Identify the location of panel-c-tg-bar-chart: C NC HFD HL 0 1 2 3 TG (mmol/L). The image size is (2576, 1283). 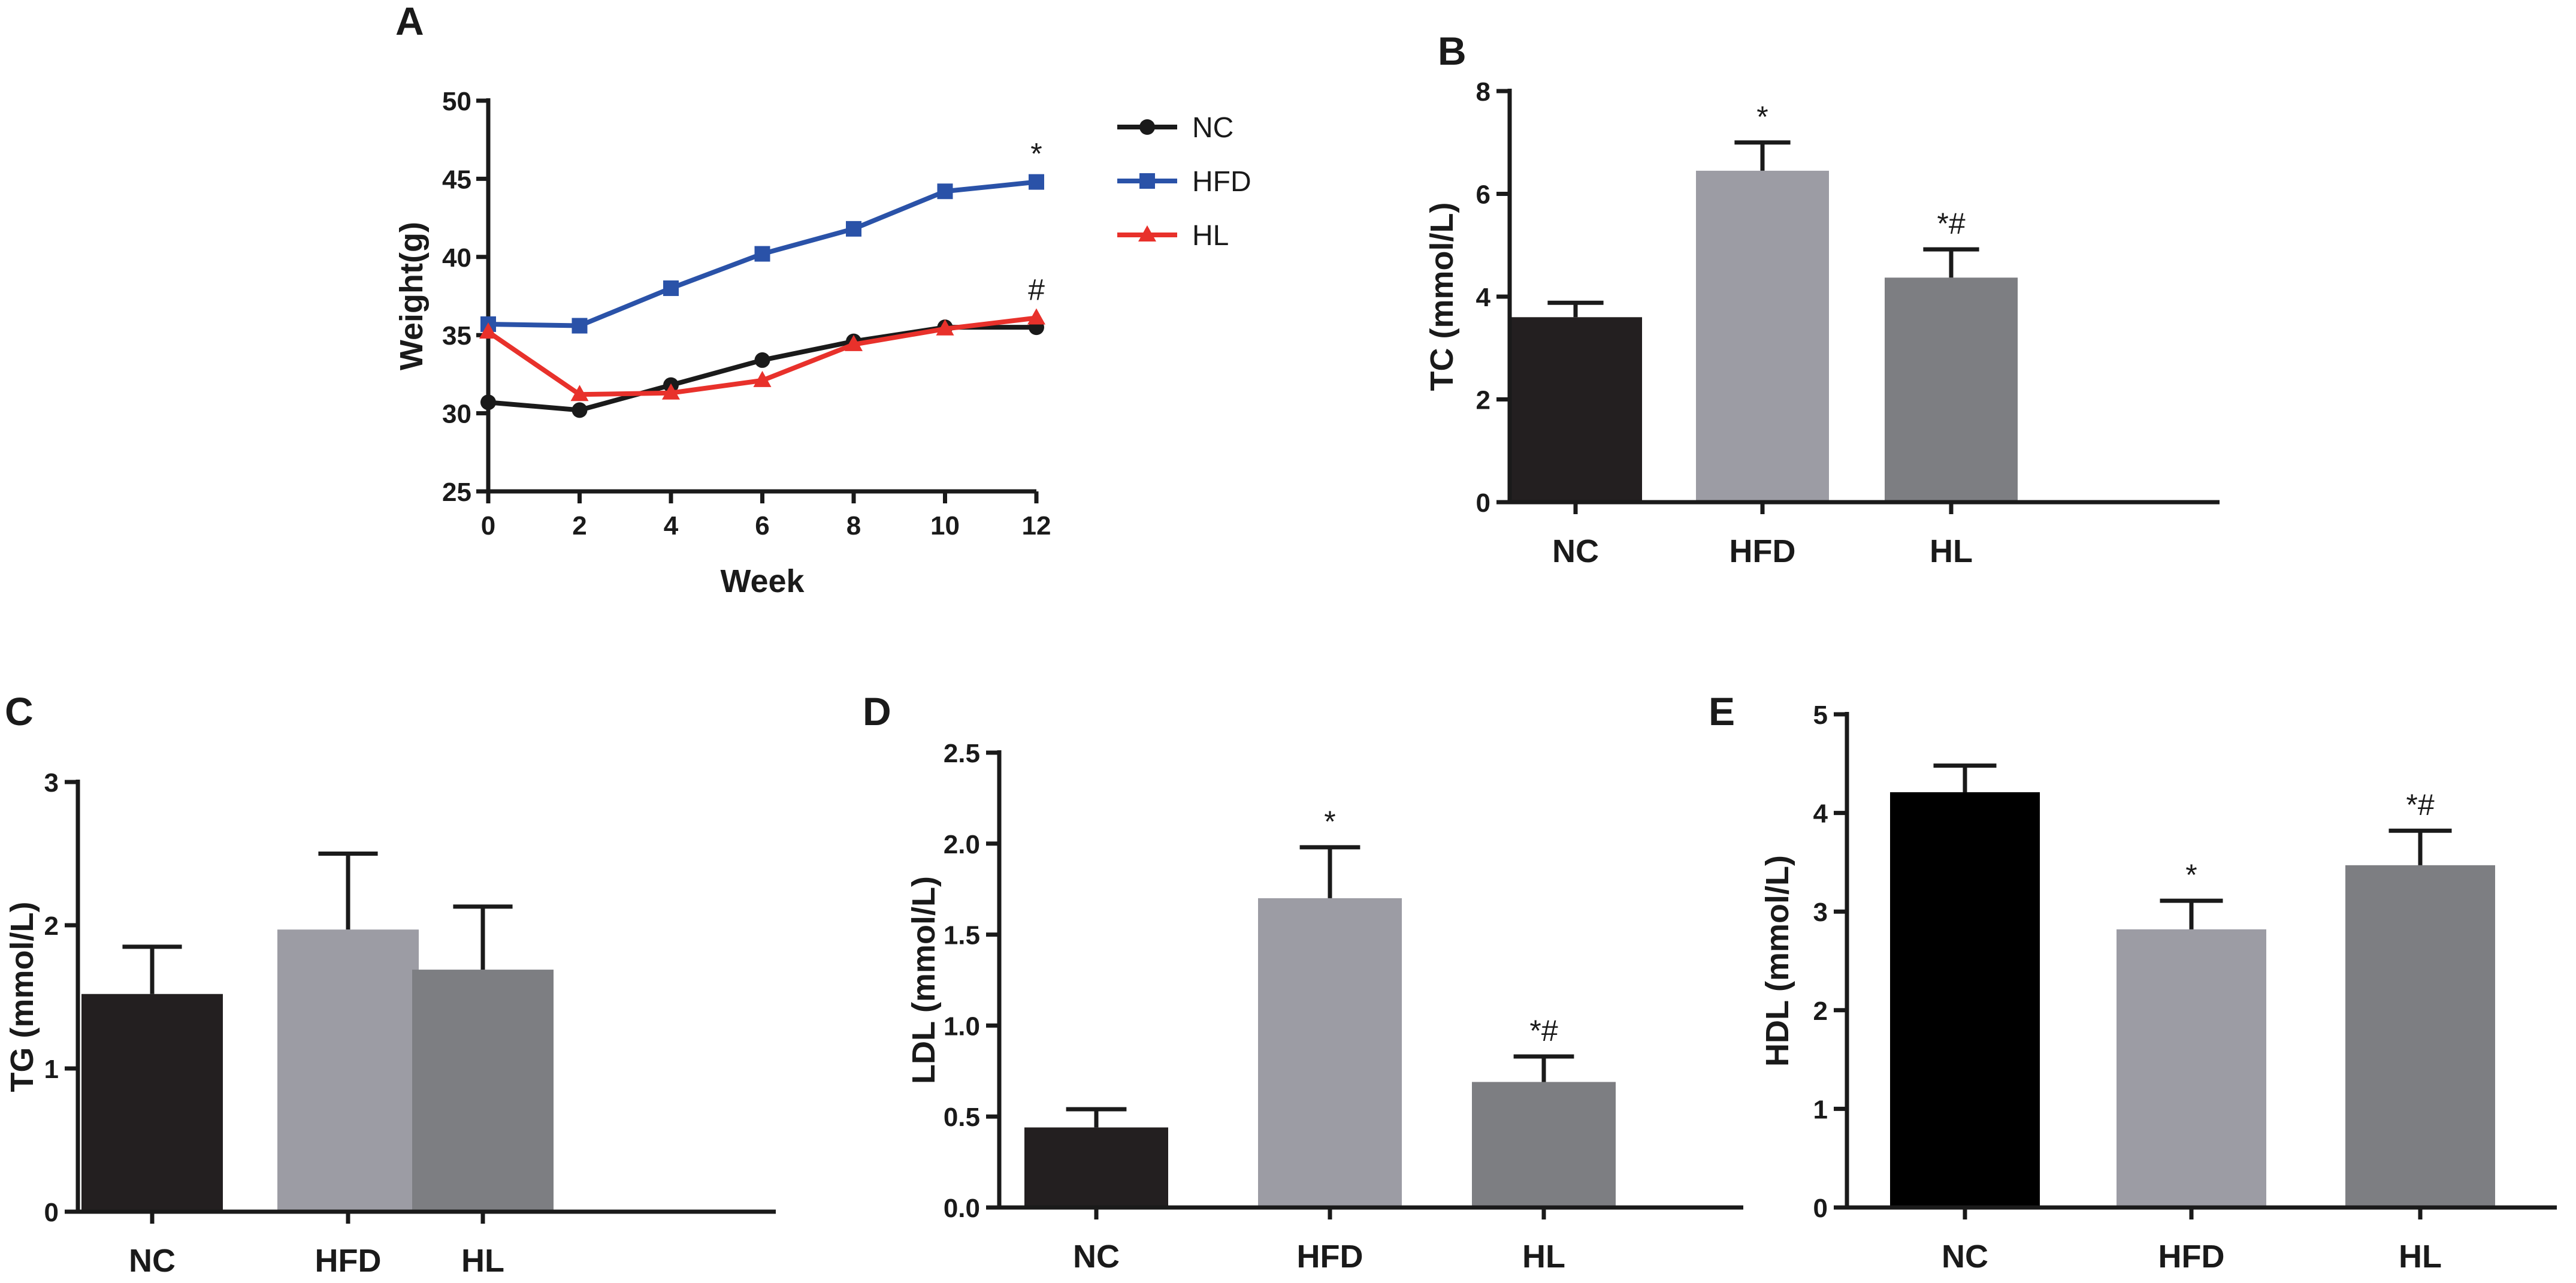
(390, 984).